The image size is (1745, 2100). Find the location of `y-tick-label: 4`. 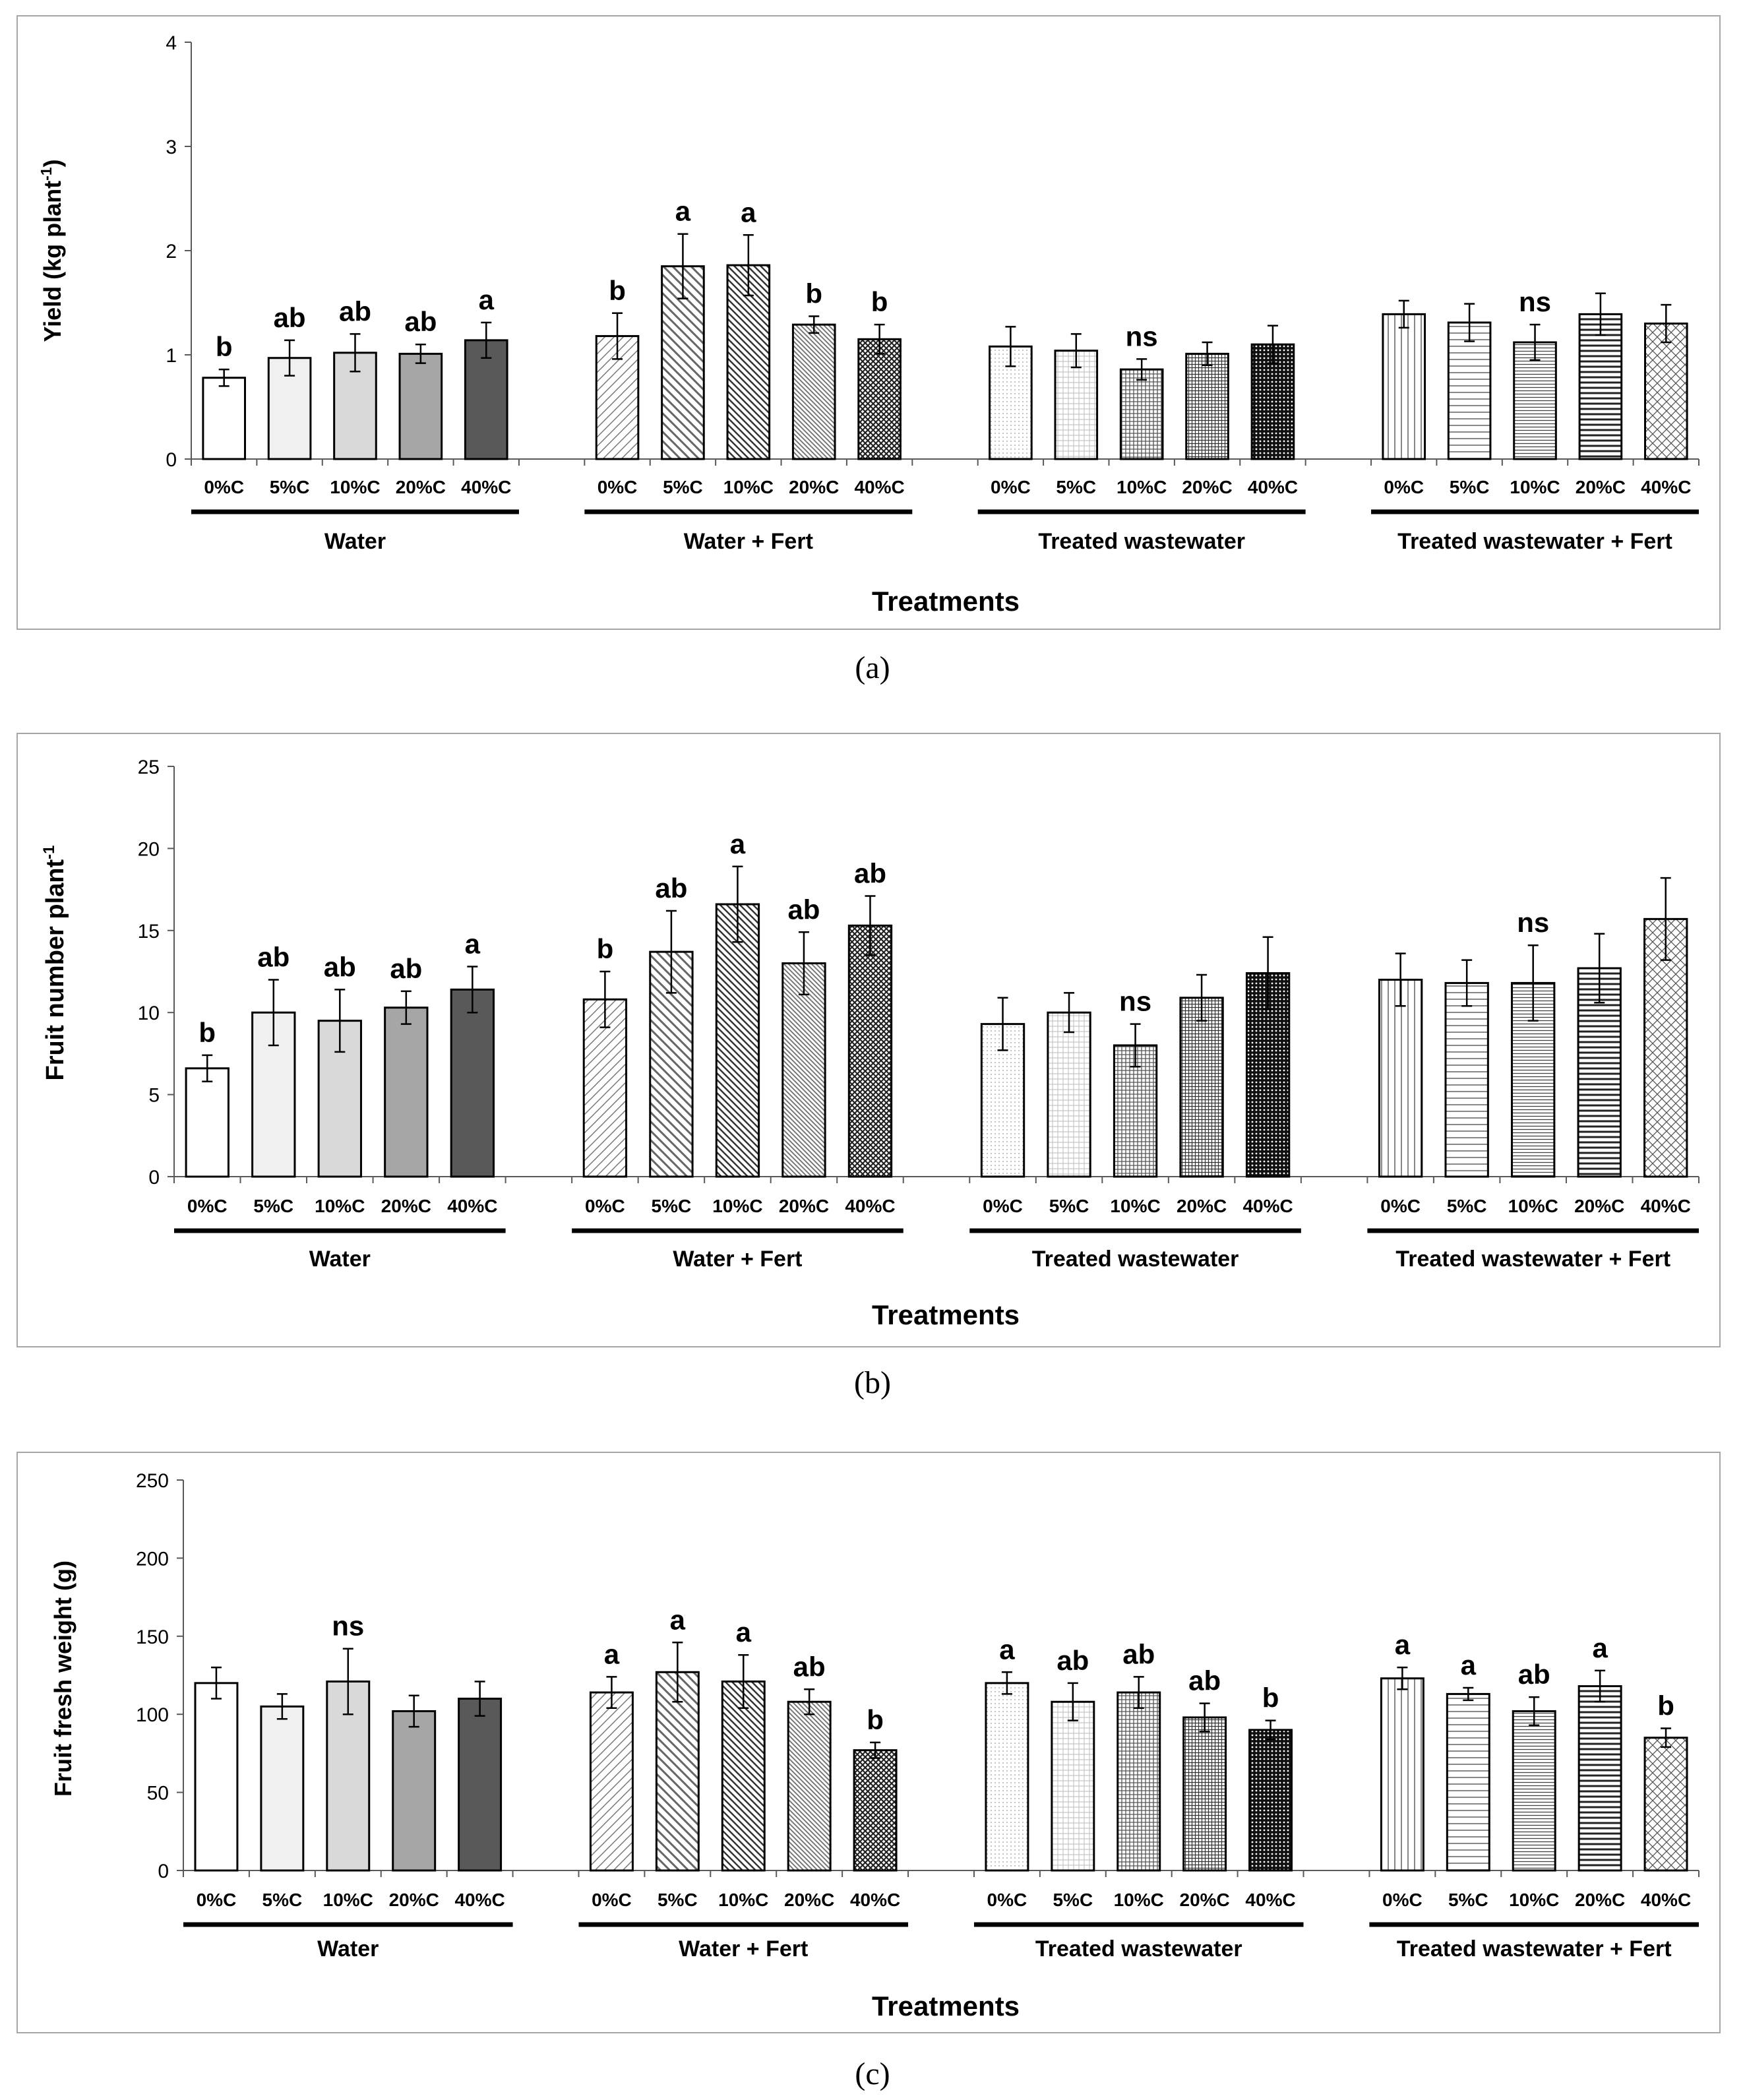

y-tick-label: 4 is located at coordinates (171, 43).